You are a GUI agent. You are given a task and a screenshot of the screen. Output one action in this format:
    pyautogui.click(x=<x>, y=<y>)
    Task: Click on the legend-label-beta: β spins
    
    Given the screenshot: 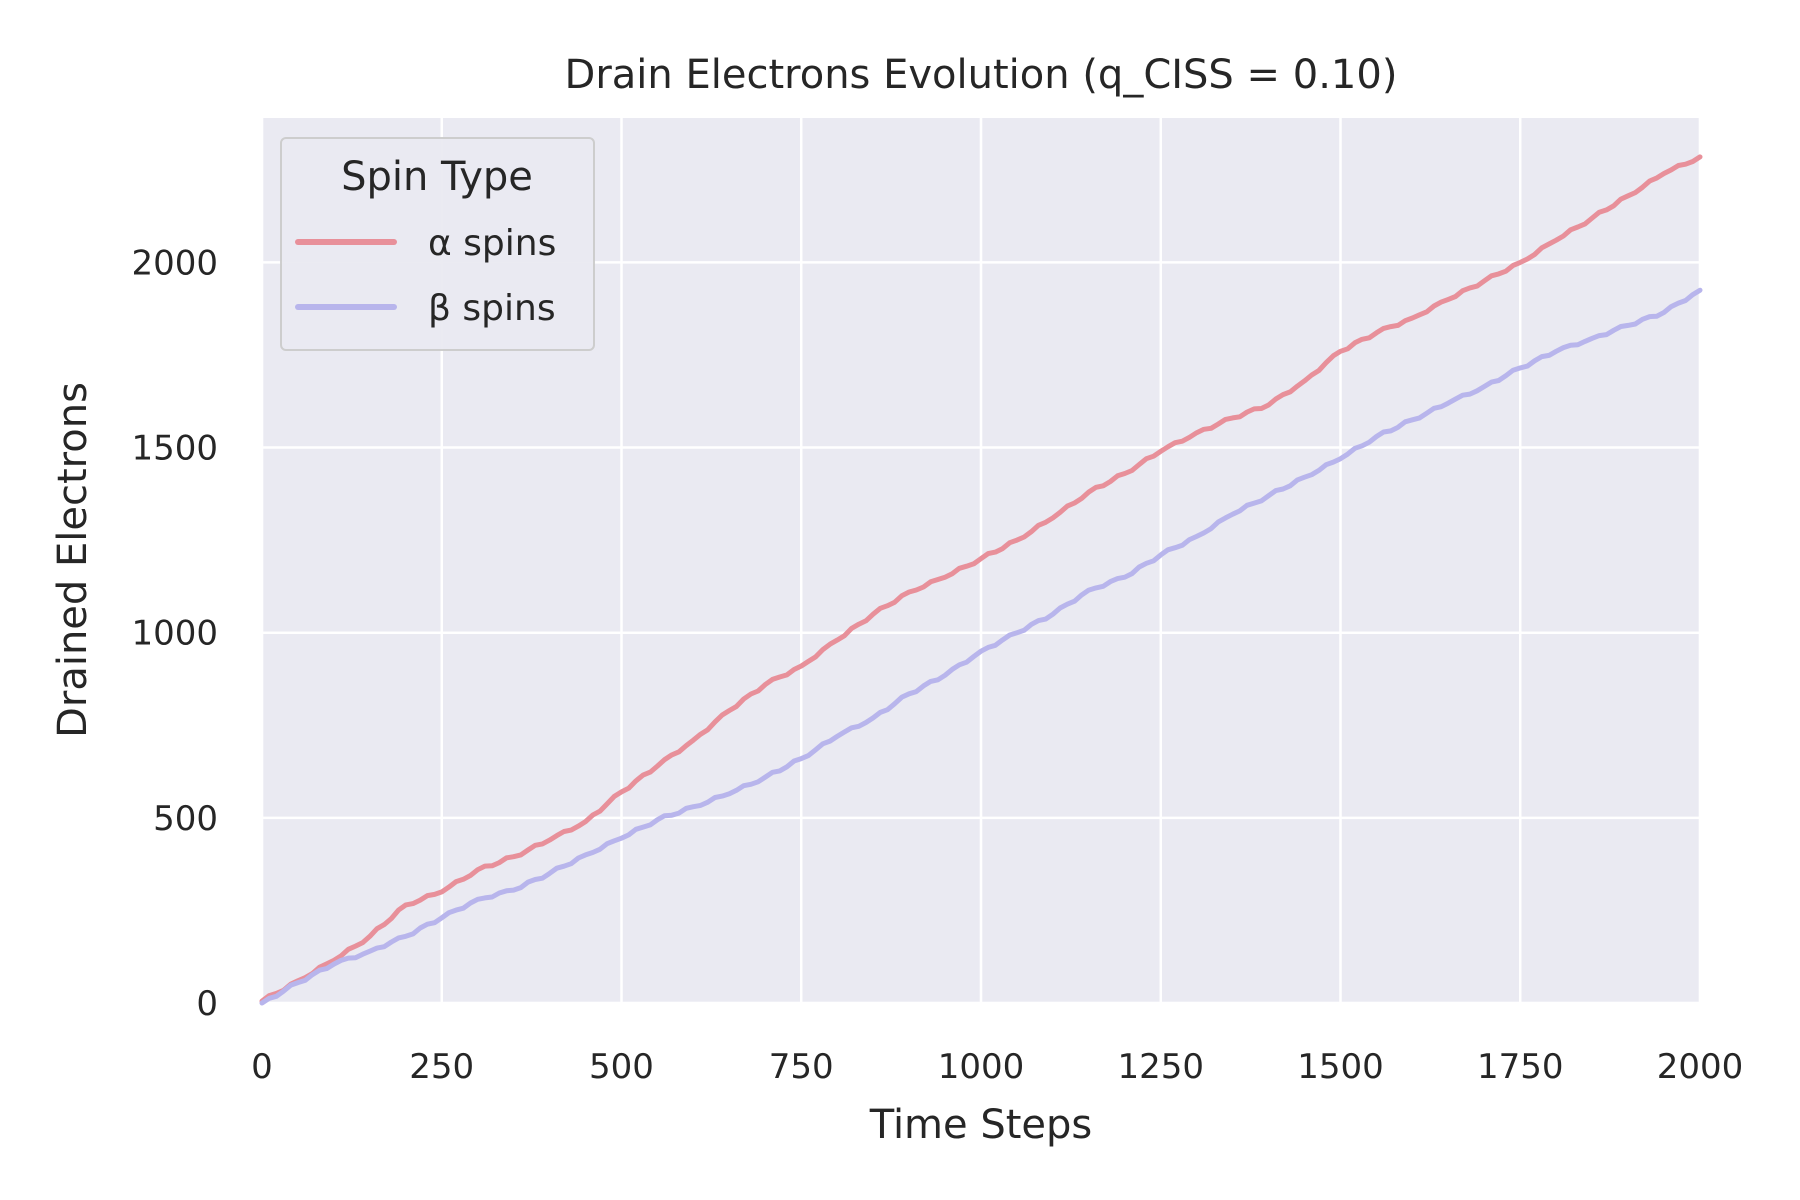 What is the action you would take?
    pyautogui.click(x=492, y=308)
    